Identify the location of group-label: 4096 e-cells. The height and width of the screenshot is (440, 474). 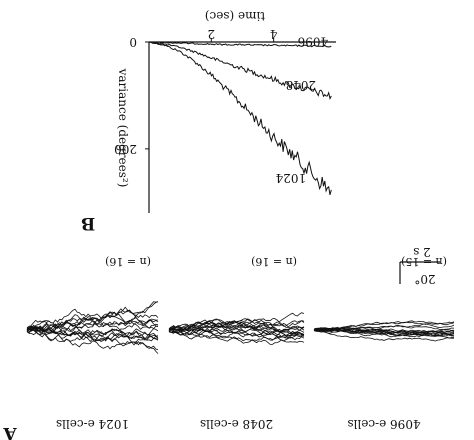
(383, 424).